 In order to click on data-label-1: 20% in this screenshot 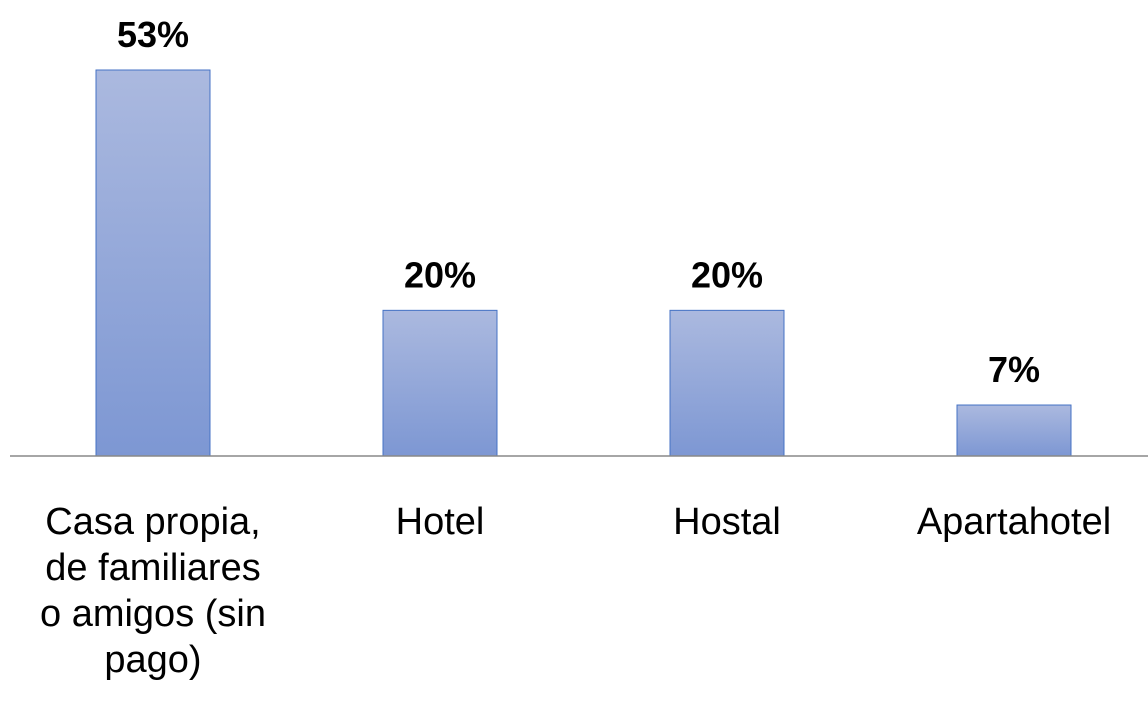, I will do `click(440, 274)`.